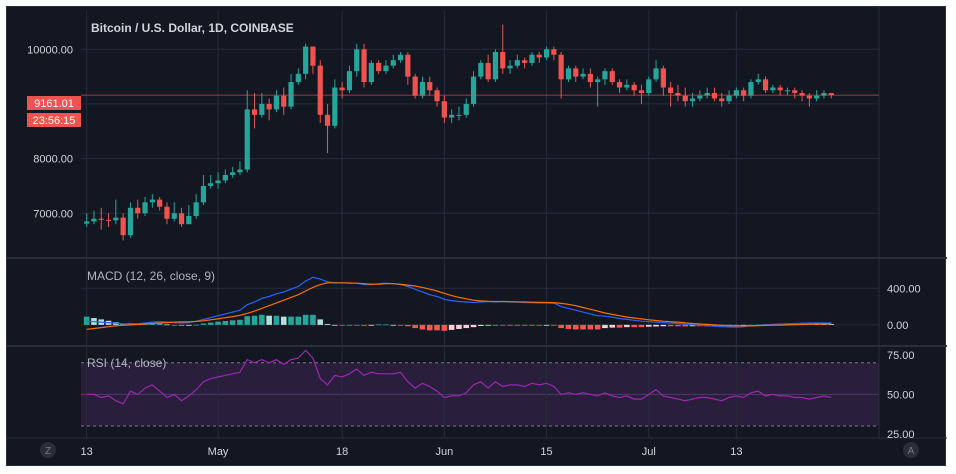  Describe the element at coordinates (48, 450) in the screenshot. I see `reset-scale-button: Z` at that location.